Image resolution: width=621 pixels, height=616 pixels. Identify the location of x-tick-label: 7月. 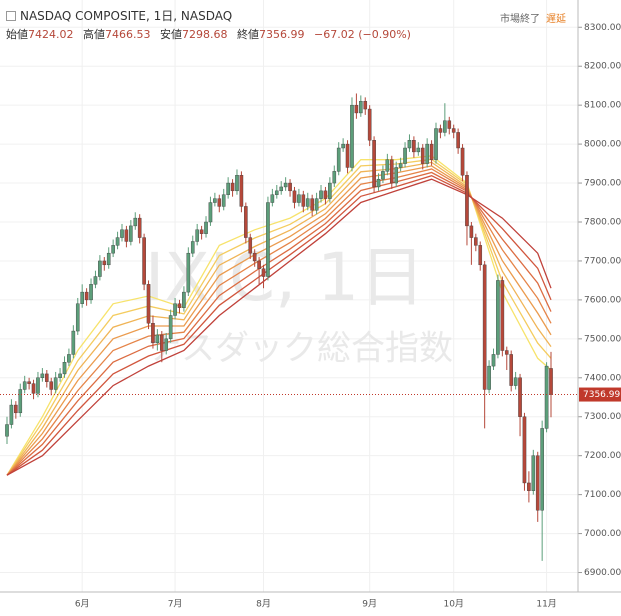
(175, 604).